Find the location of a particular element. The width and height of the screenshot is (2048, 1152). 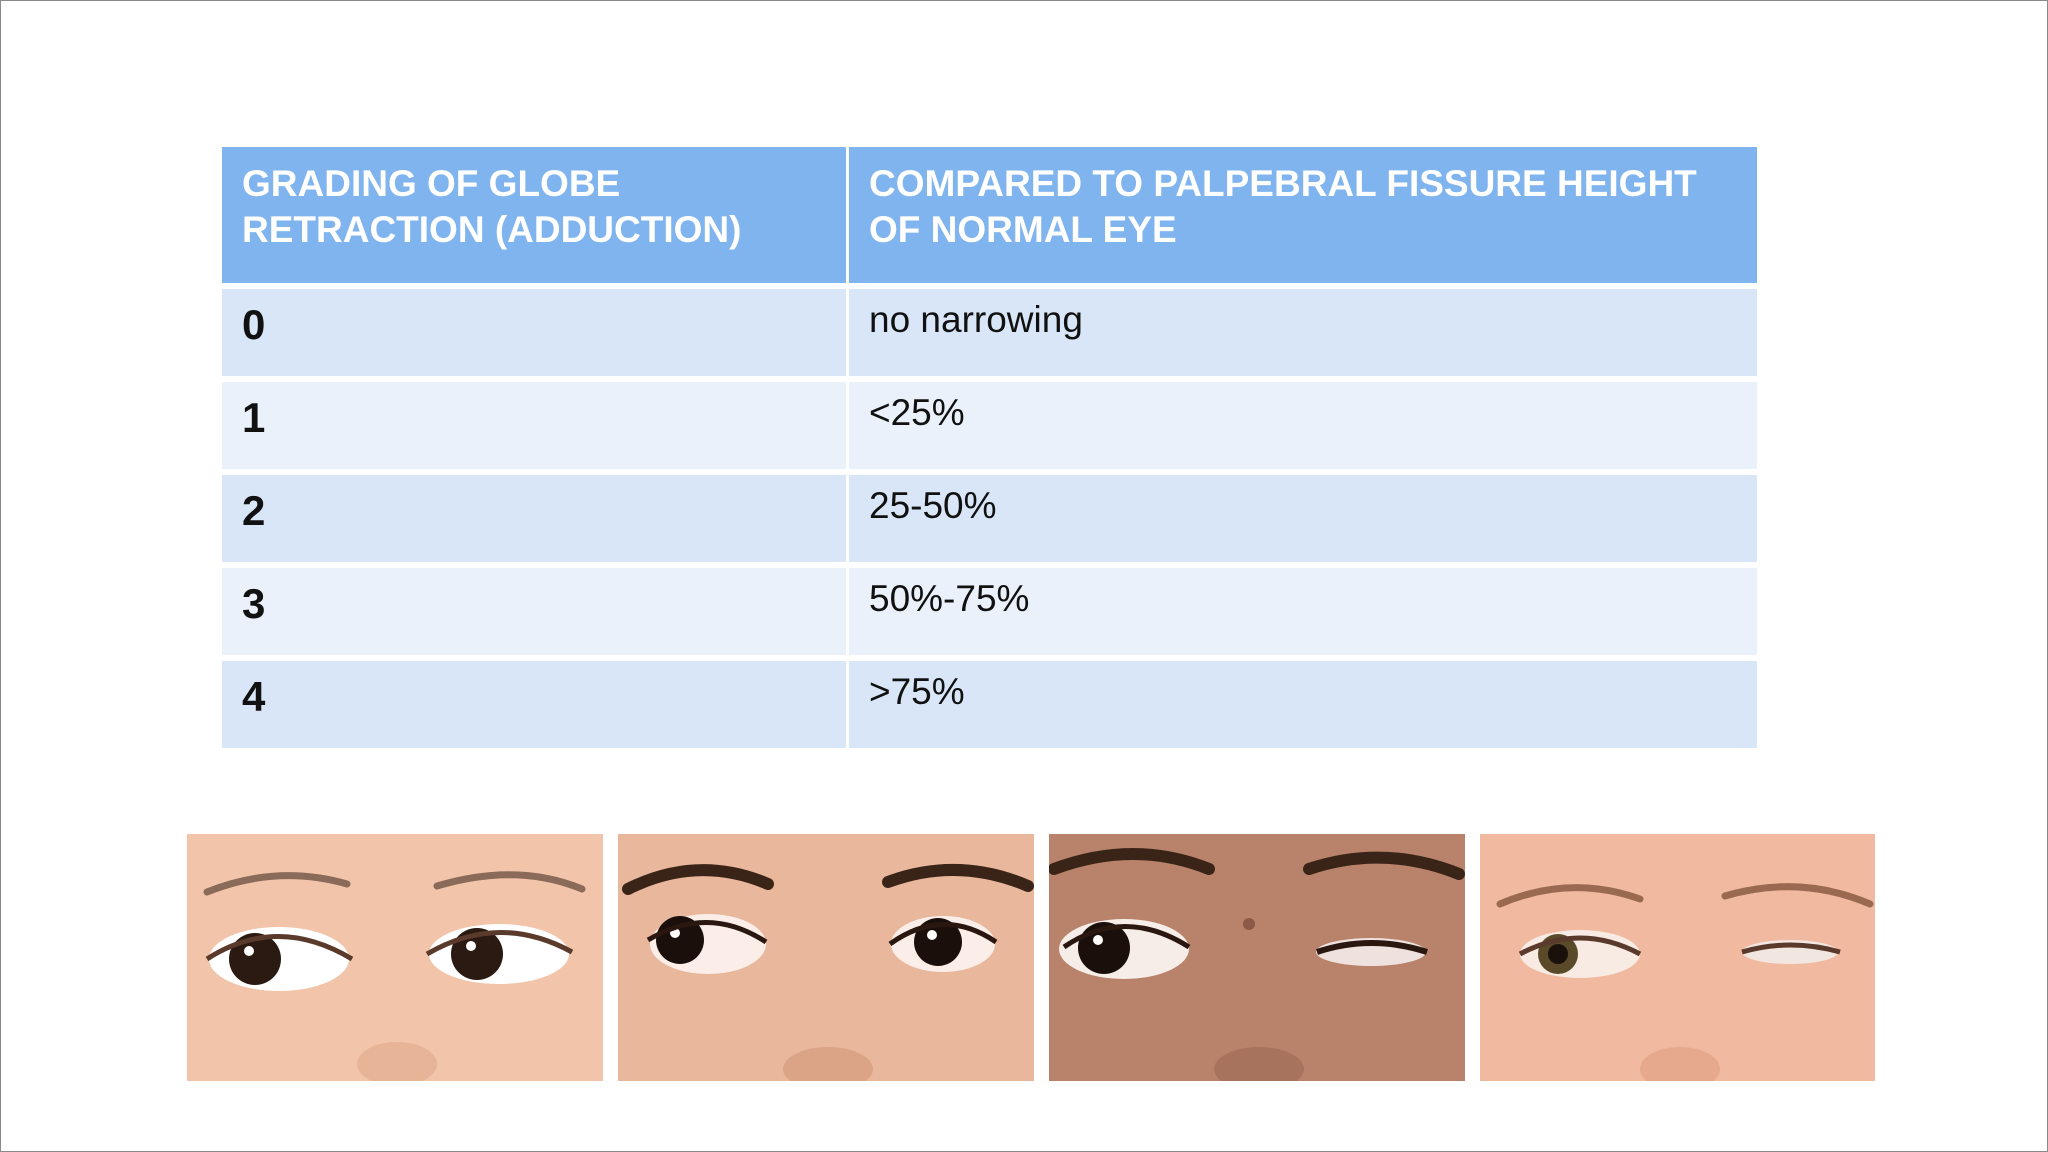

grade-cell: 4 is located at coordinates (534, 704).